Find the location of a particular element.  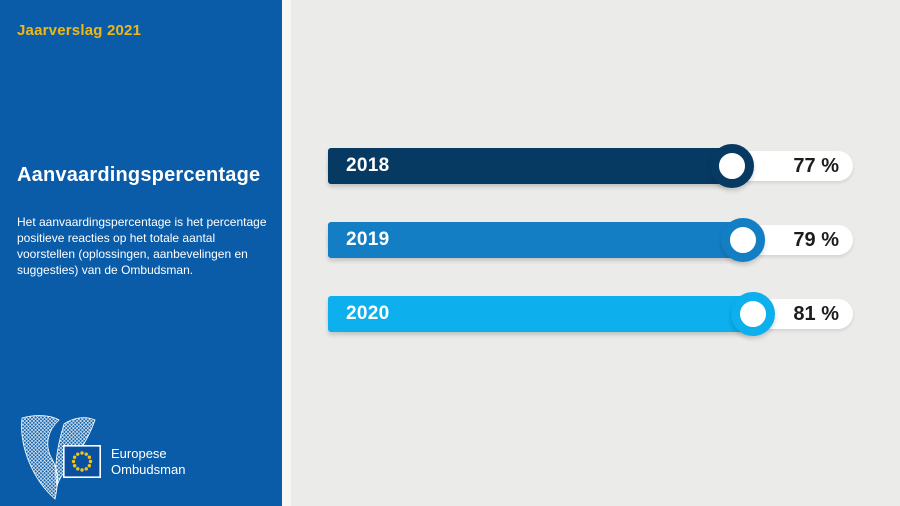

eu-flag-icon is located at coordinates (82, 461).